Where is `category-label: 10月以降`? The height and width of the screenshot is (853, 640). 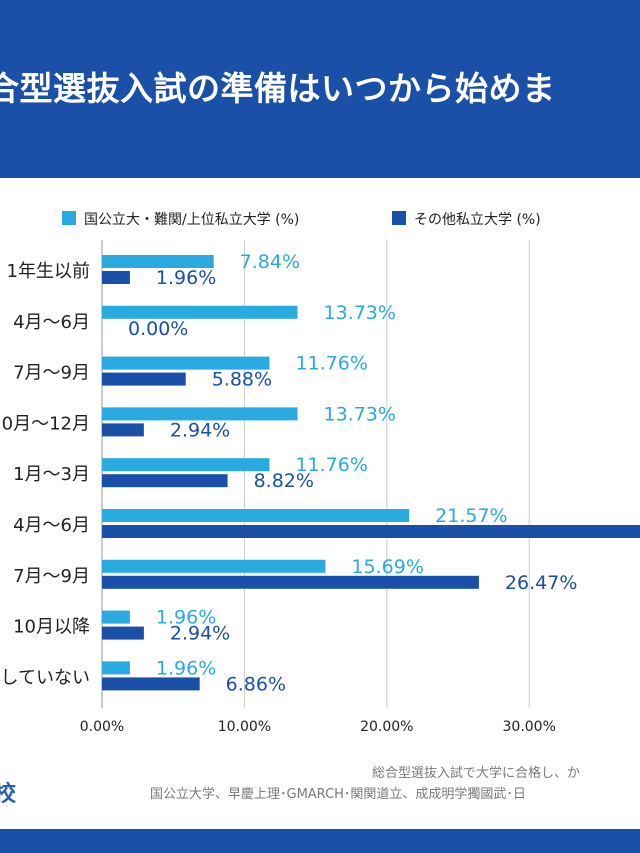 category-label: 10月以降 is located at coordinates (51, 627).